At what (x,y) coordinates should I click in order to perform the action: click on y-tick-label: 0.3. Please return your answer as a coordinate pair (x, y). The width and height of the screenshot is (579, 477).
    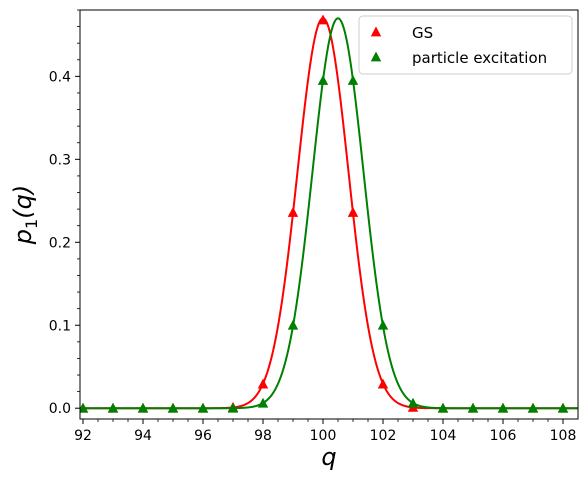
    Looking at the image, I should click on (60, 160).